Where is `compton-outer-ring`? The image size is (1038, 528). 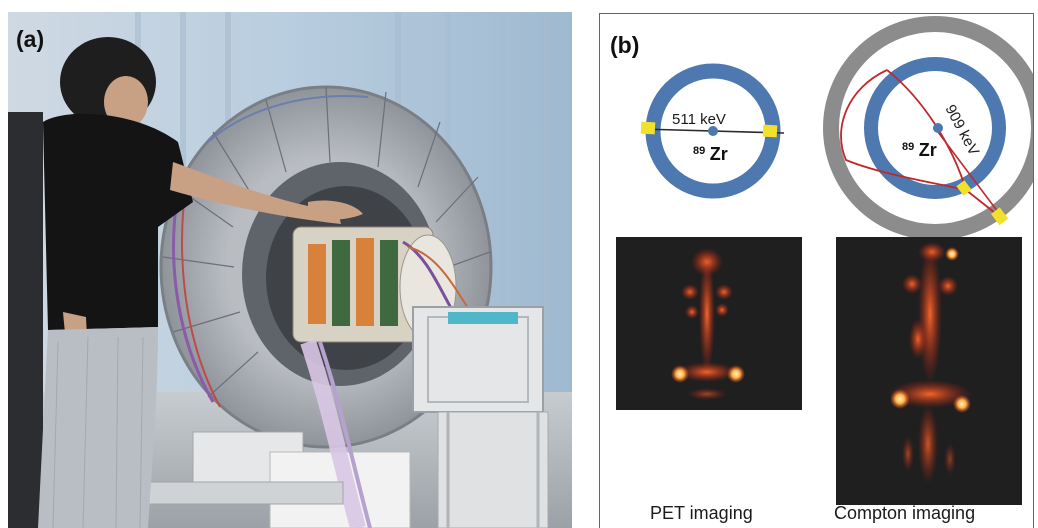 compton-outer-ring is located at coordinates (928, 128).